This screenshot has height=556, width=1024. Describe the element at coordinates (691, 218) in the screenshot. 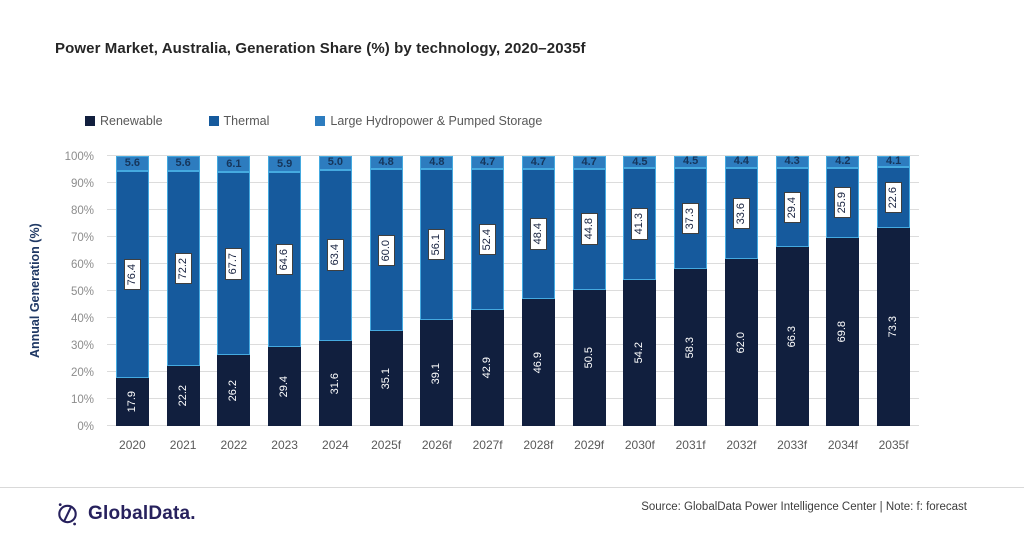

I see `segment-thermal: 37.3` at that location.